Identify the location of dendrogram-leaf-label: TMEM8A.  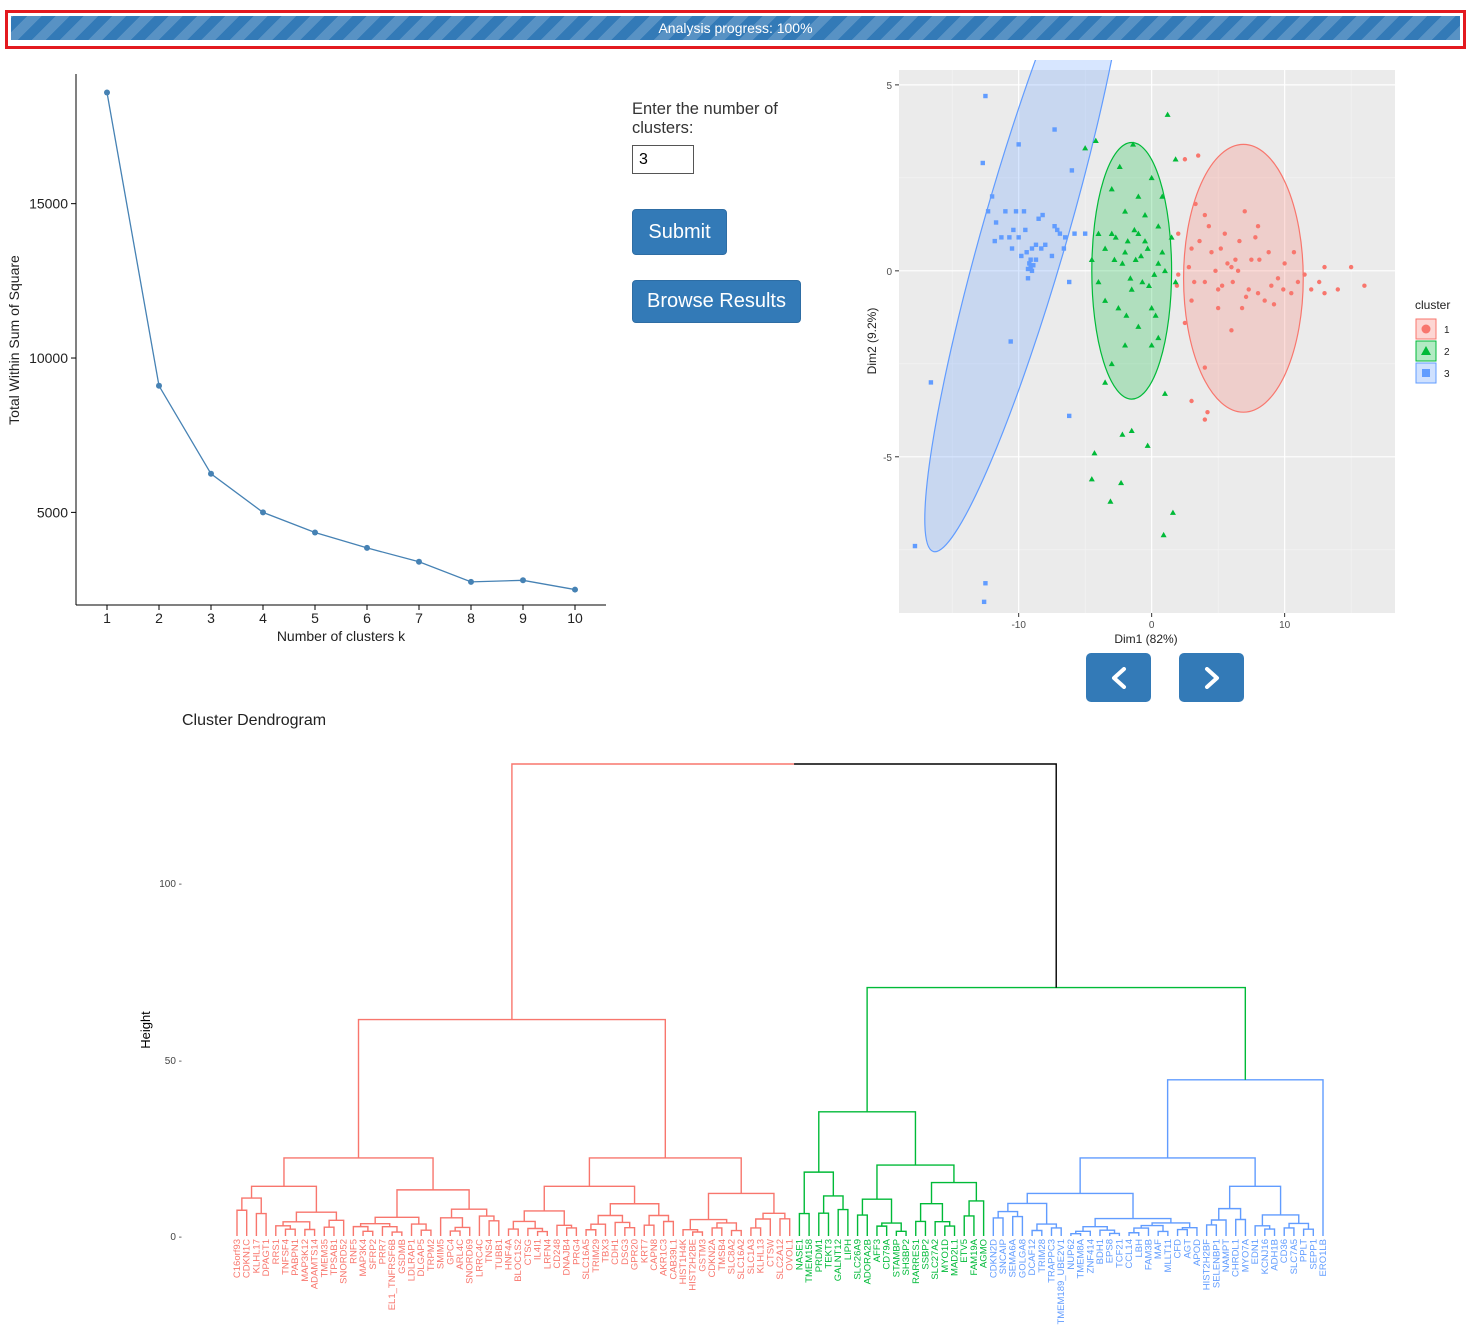
(1081, 1258).